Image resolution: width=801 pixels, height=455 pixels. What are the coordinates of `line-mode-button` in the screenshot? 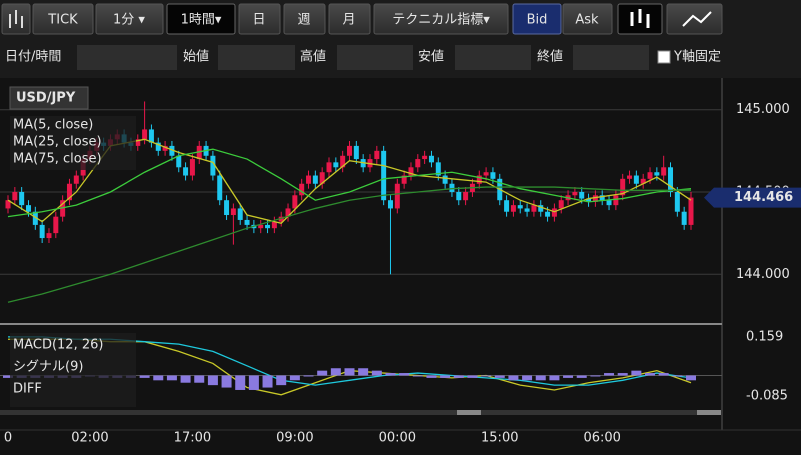 It's located at (694, 19).